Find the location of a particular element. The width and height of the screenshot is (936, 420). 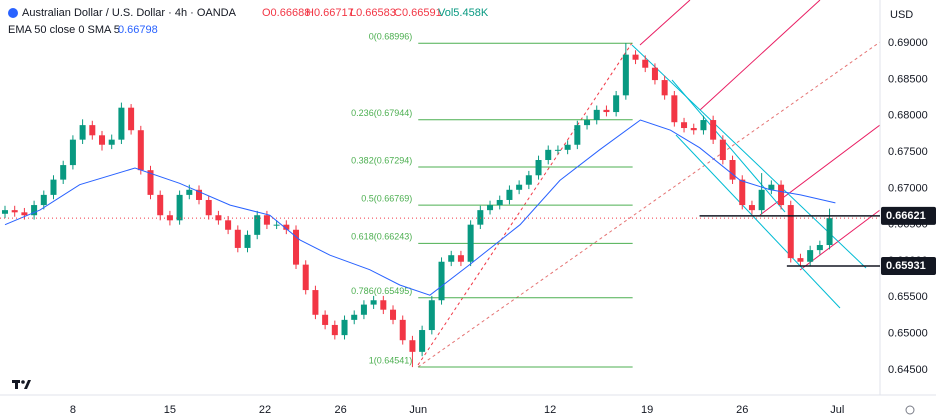

level-box is located at coordinates (908, 266).